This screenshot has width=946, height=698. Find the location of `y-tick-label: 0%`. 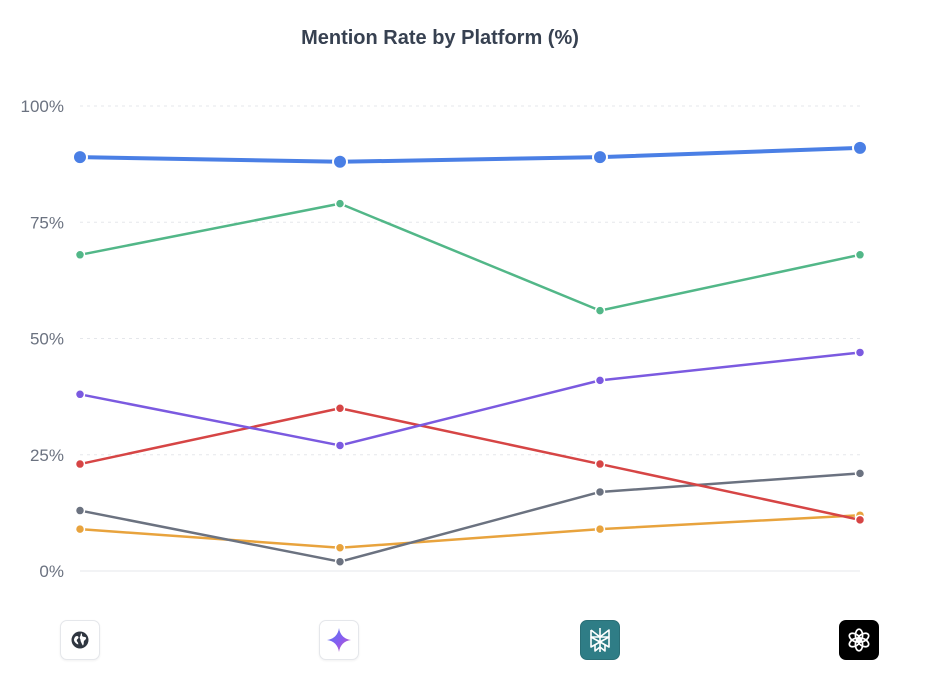

y-tick-label: 0% is located at coordinates (51, 571).